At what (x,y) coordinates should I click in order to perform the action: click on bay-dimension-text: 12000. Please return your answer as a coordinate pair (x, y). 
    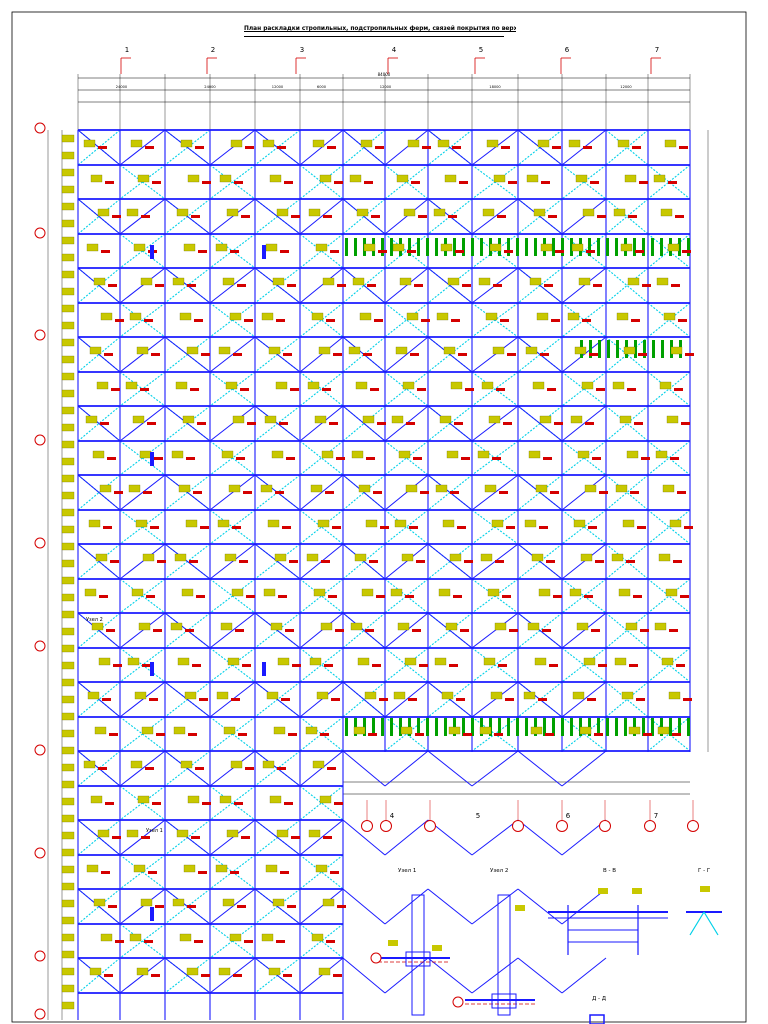
    Looking at the image, I should click on (626, 87).